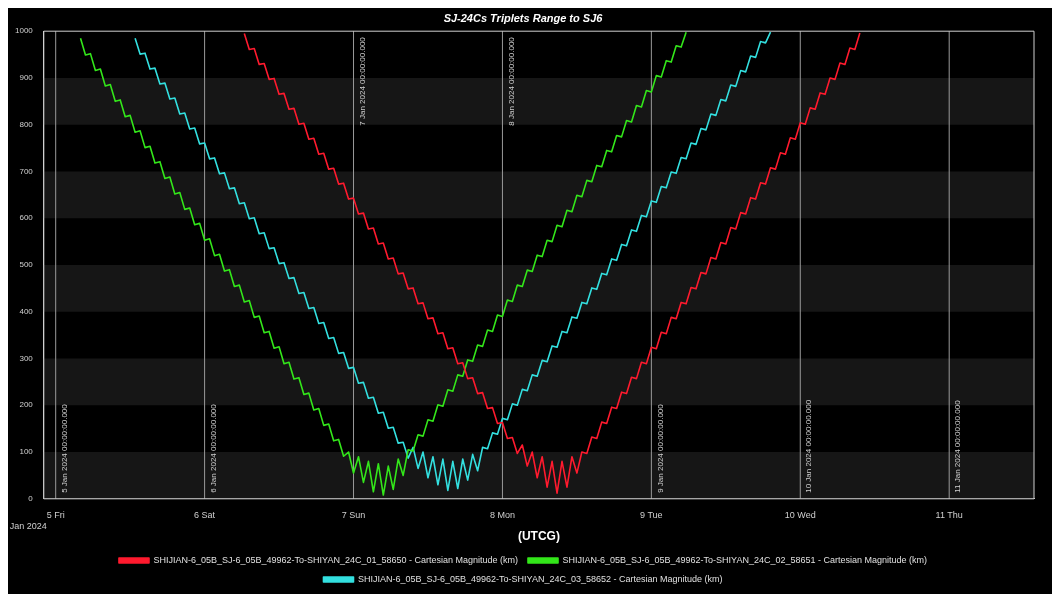 The image size is (1060, 602). What do you see at coordinates (26, 358) in the screenshot?
I see `y-tick-label: 300` at bounding box center [26, 358].